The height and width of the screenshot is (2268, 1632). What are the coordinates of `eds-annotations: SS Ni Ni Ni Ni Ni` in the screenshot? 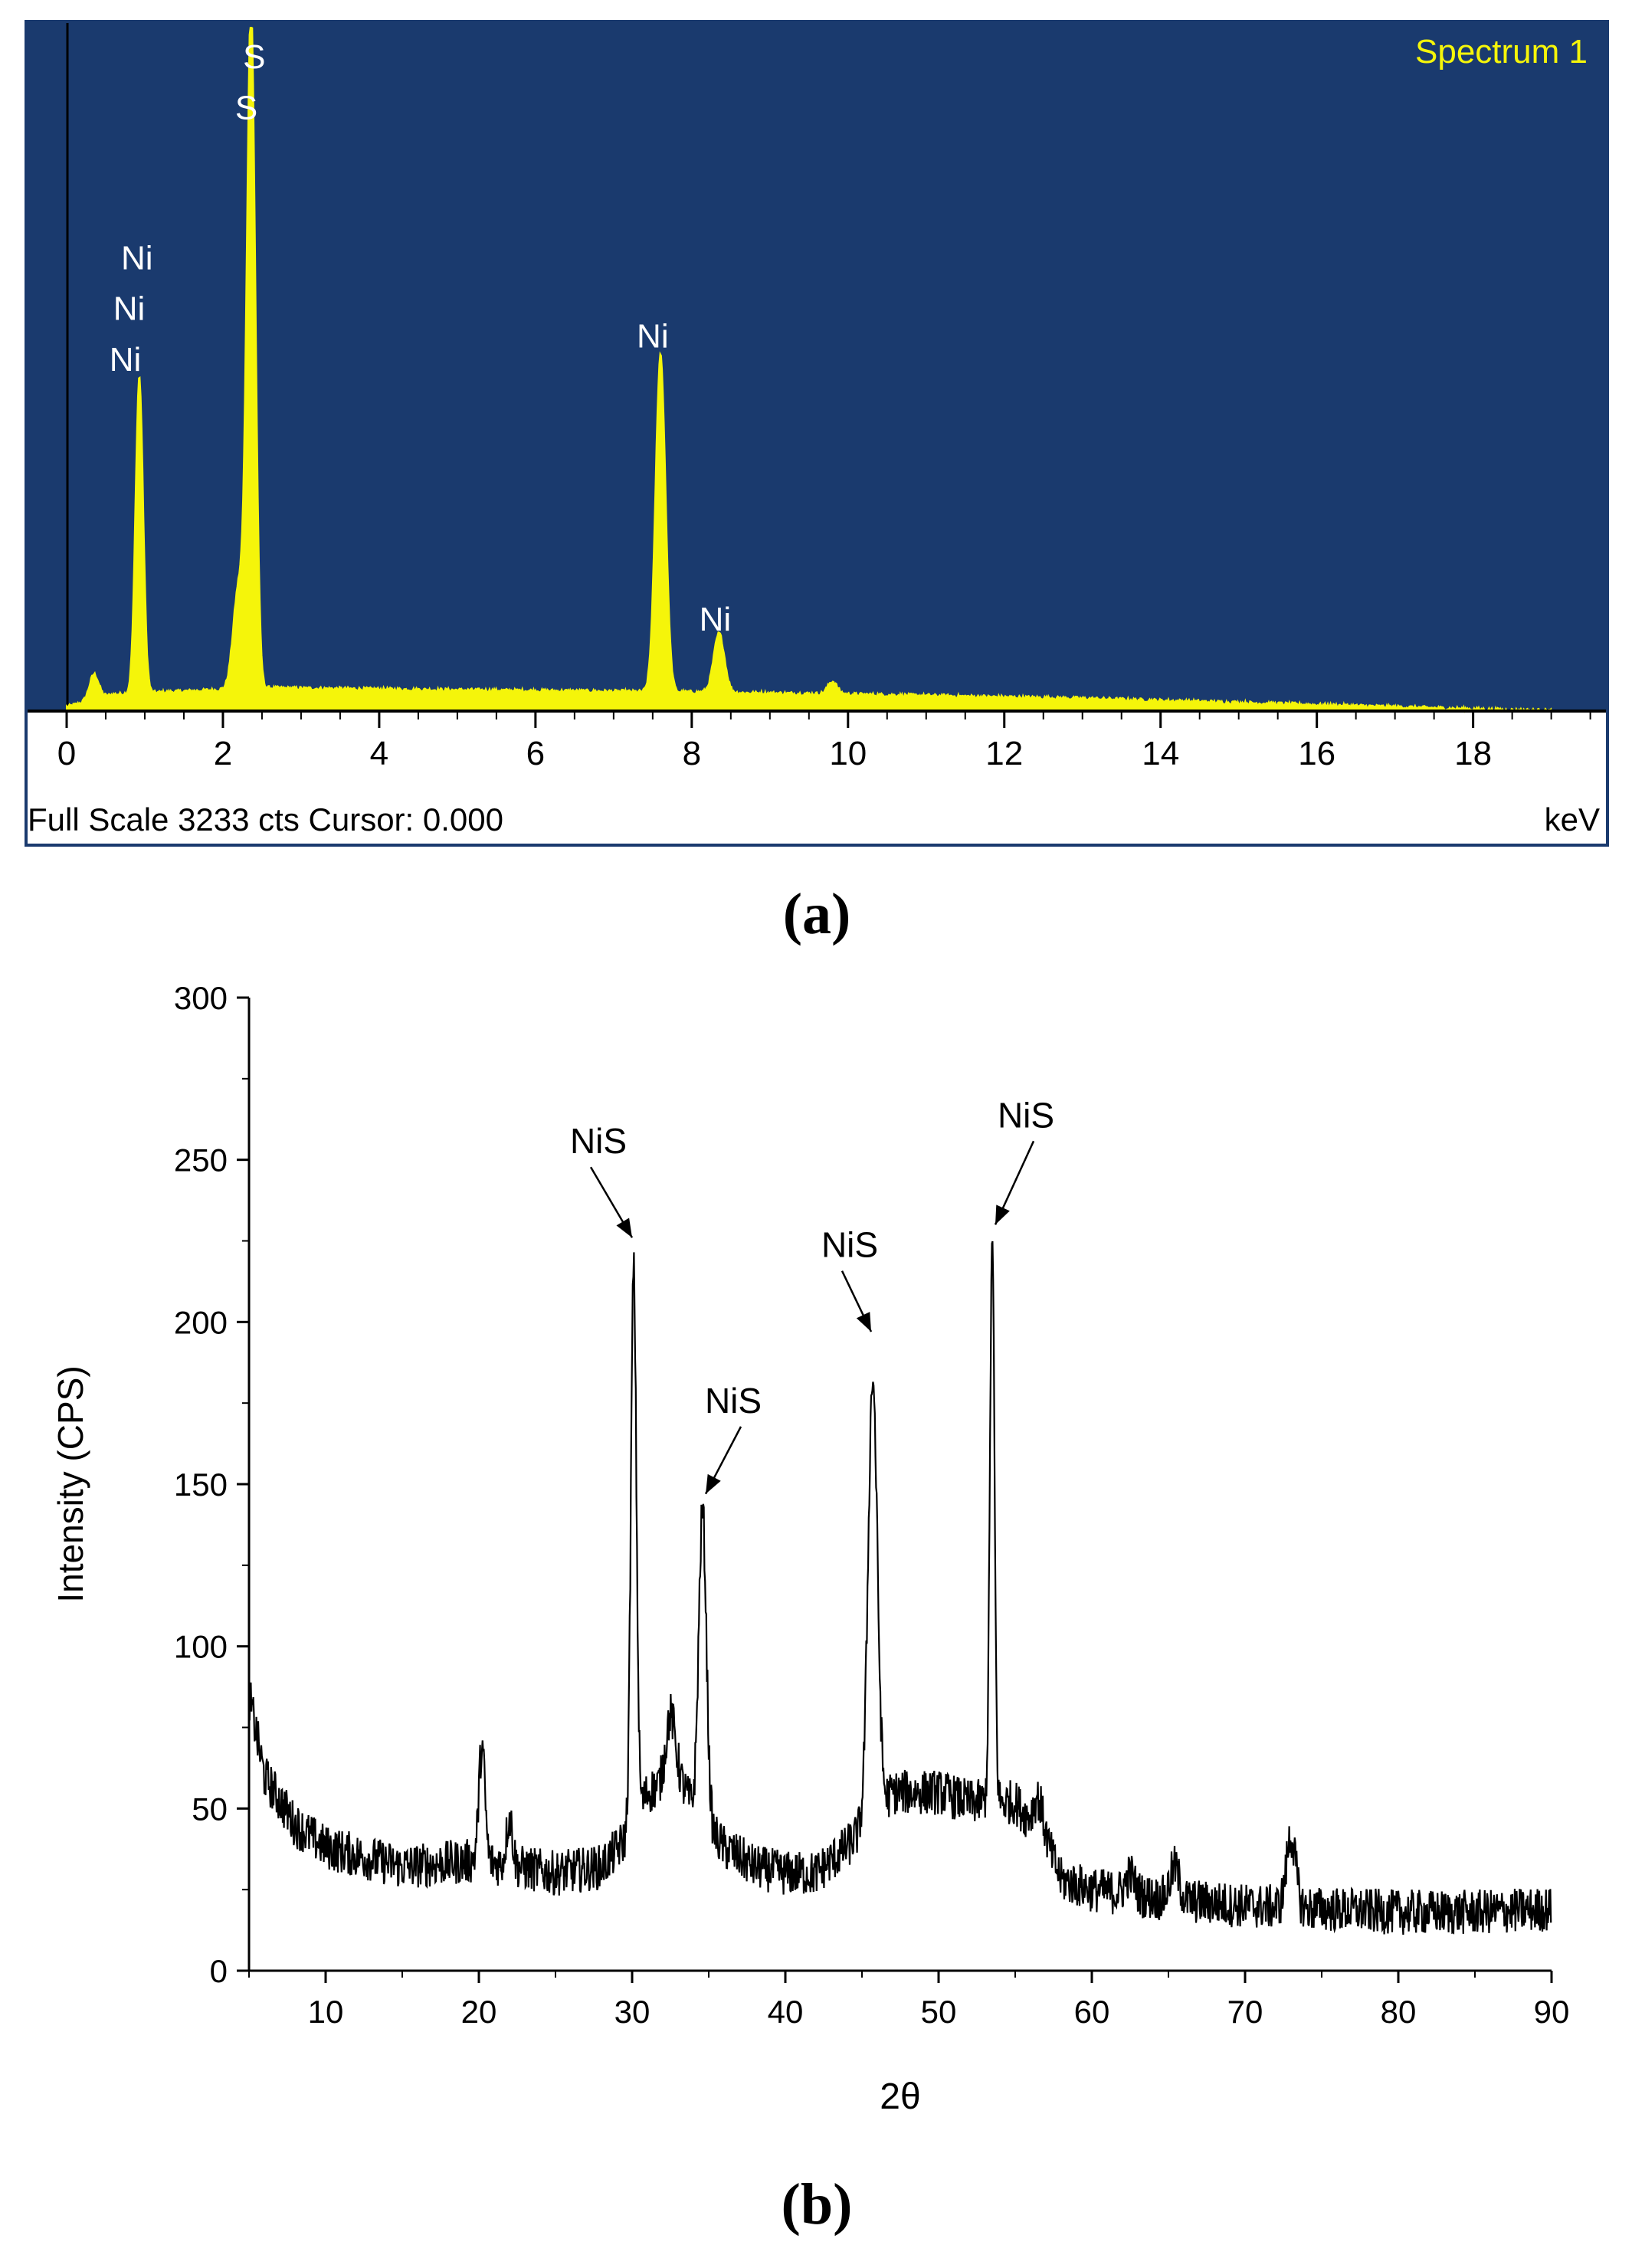 It's located at (421, 338).